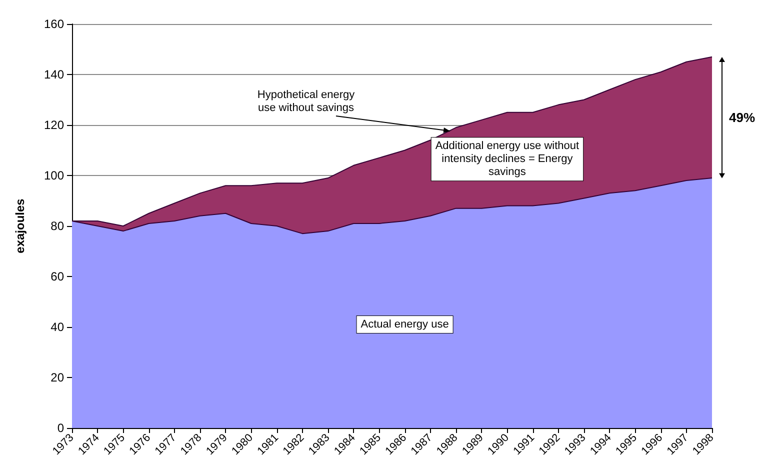  What do you see at coordinates (57, 327) in the screenshot?
I see `y-tick-label: 40` at bounding box center [57, 327].